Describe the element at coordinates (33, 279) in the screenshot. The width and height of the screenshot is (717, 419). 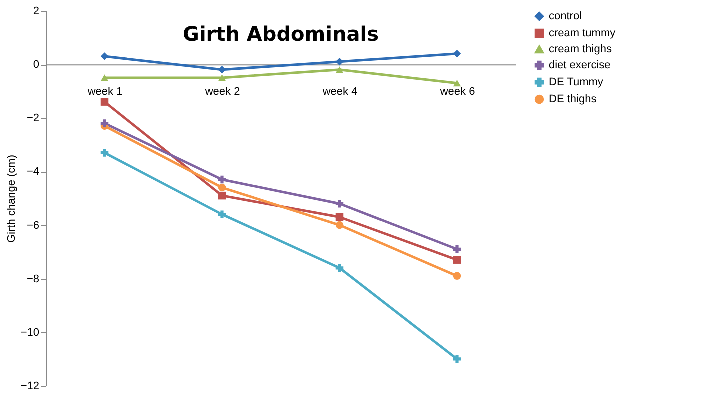
I see `y-tick-label: −8` at that location.